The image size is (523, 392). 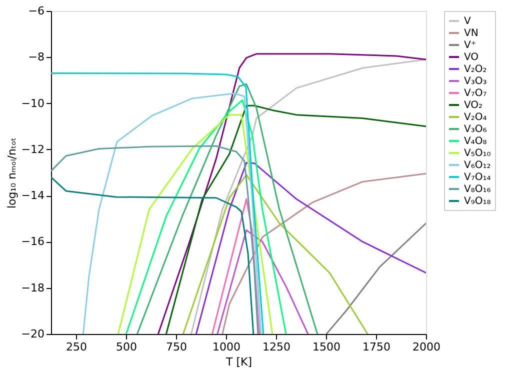 What do you see at coordinates (471, 57) in the screenshot?
I see `legend-label: VO` at bounding box center [471, 57].